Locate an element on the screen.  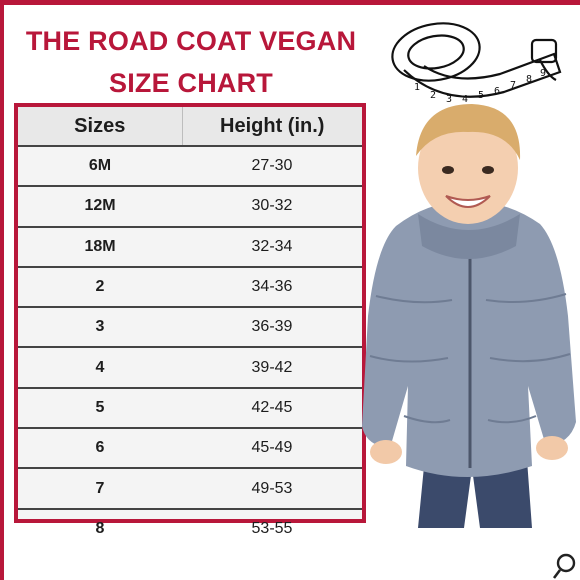
table-row: 7 49-53 is located at coordinates (190, 489).